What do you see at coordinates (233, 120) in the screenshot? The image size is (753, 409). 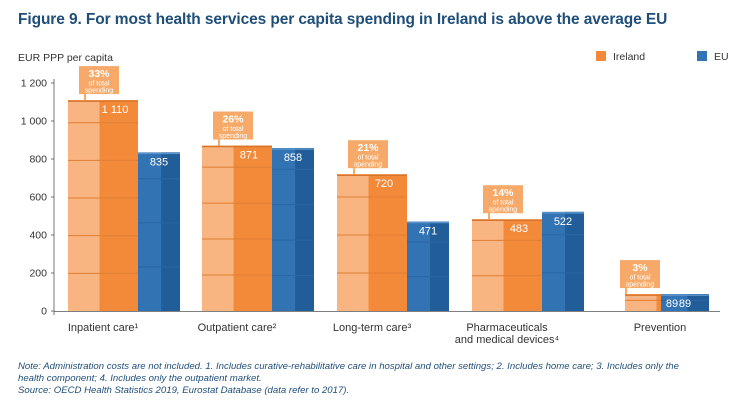 I see `share-value: 26%` at bounding box center [233, 120].